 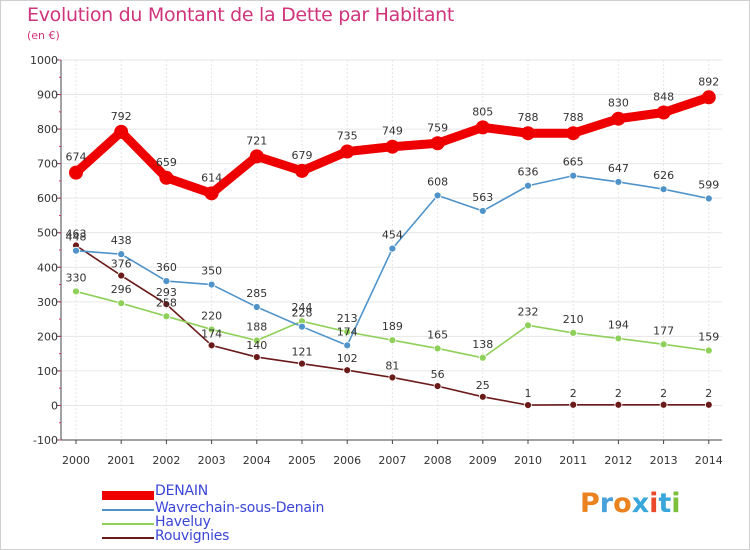 I want to click on data-label-haveluy: 220, so click(x=211, y=315).